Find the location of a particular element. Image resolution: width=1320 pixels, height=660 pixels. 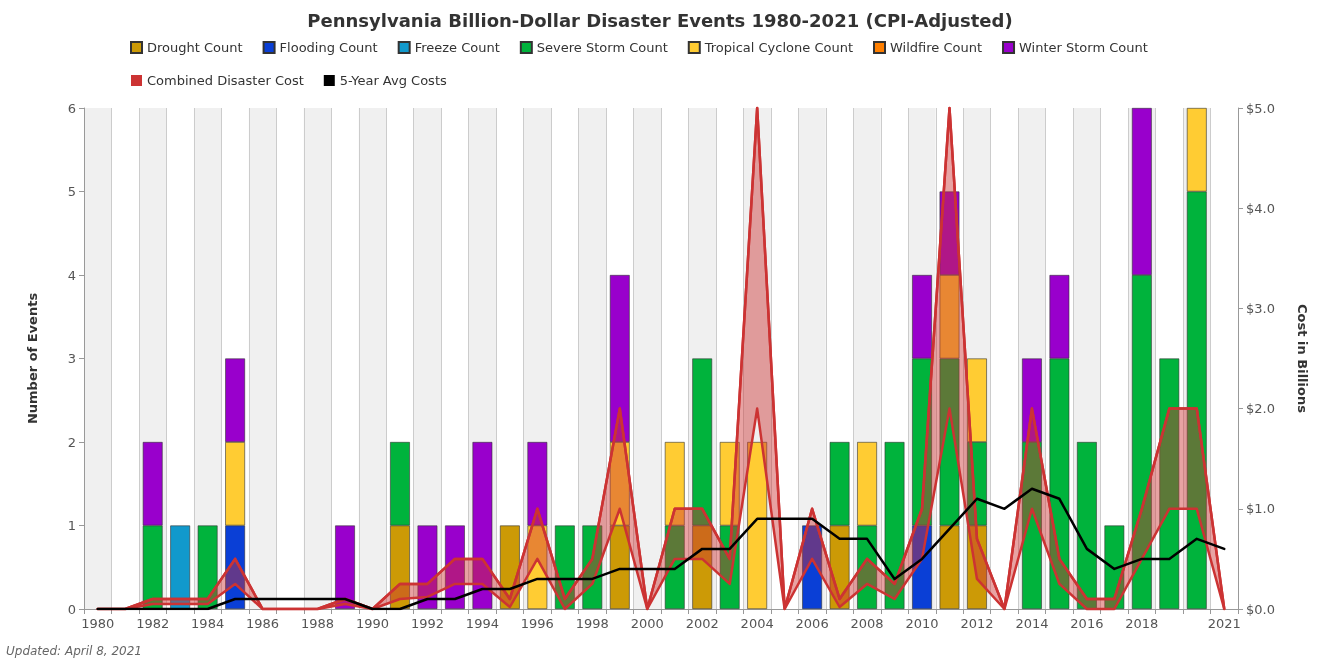

y2-tick-label: $1.0 is located at coordinates (1260, 509).